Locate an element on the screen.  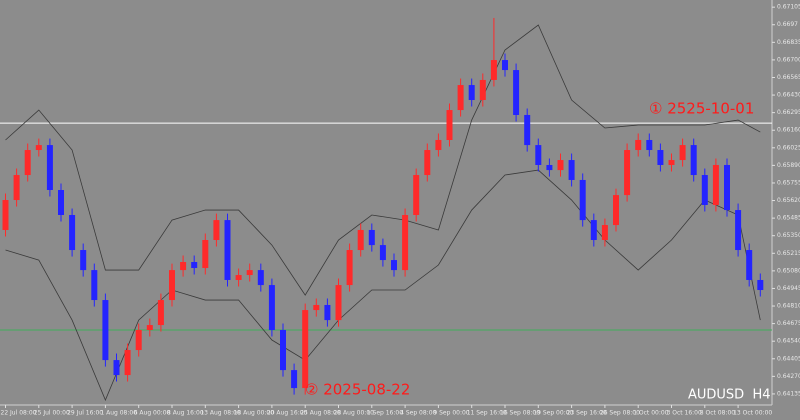
x-tick-label: 4 Sep 08:00 is located at coordinates (418, 413).